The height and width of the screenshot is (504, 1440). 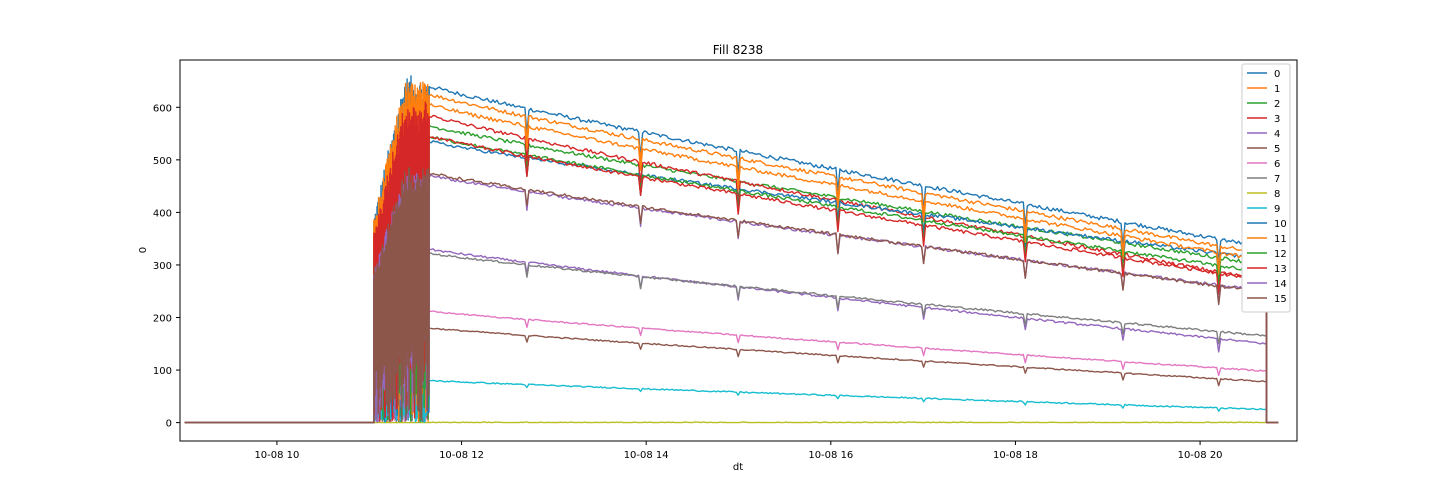 I want to click on y-axis-label: 0, so click(x=143, y=250).